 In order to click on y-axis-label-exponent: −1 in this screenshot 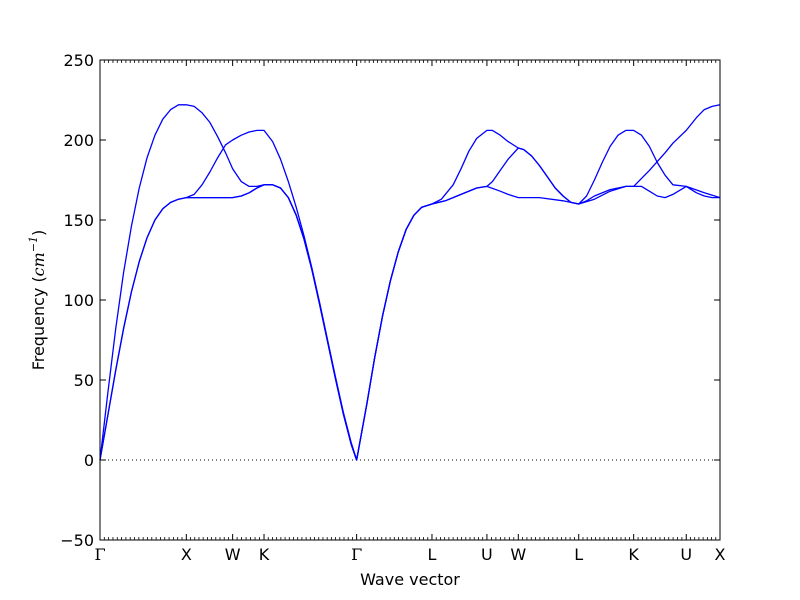, I will do `click(33, 244)`.